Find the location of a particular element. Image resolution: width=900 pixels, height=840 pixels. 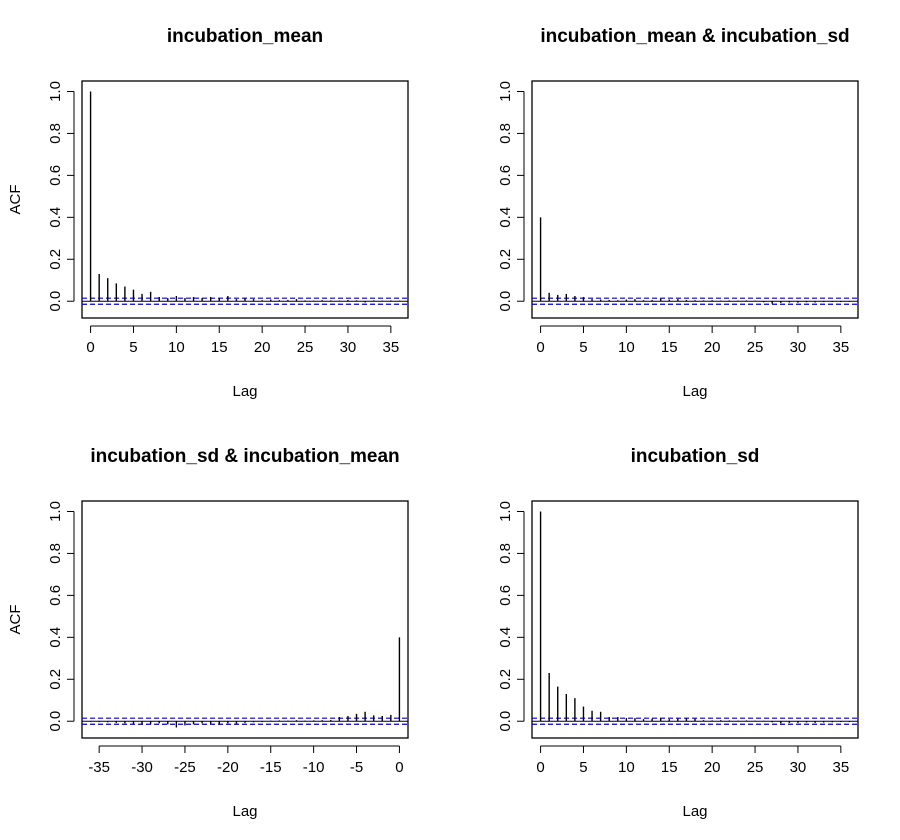

panel-title: incubation_sd & incubation_mean is located at coordinates (244, 456).